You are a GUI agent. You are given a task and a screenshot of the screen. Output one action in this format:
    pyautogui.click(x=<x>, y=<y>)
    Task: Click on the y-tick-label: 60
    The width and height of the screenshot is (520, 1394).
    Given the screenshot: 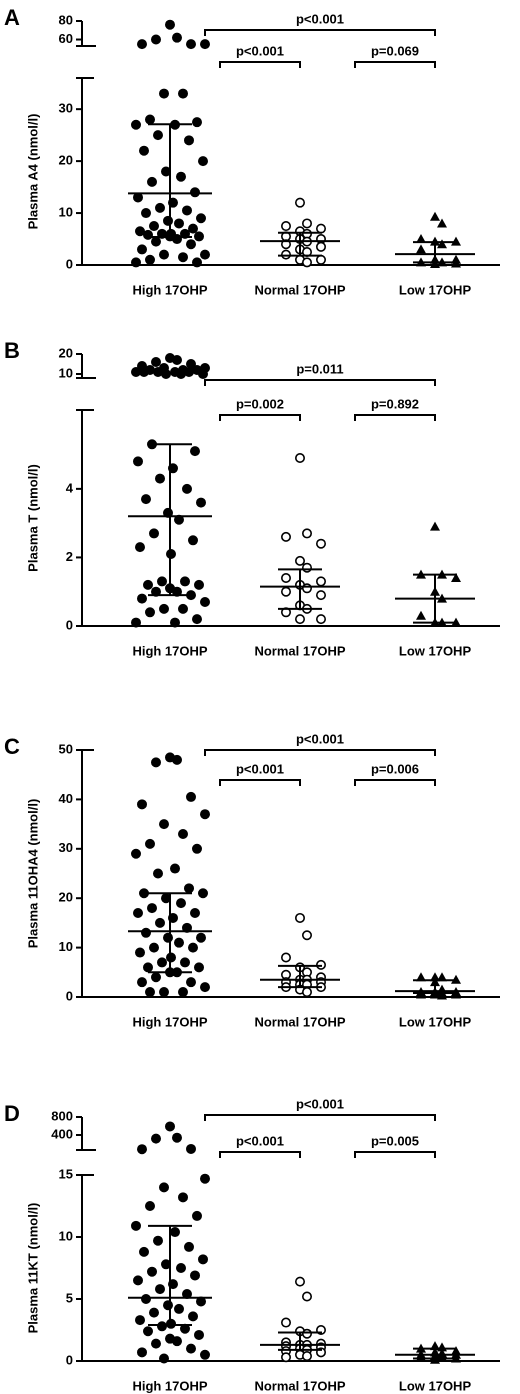 What is the action you would take?
    pyautogui.click(x=66, y=38)
    